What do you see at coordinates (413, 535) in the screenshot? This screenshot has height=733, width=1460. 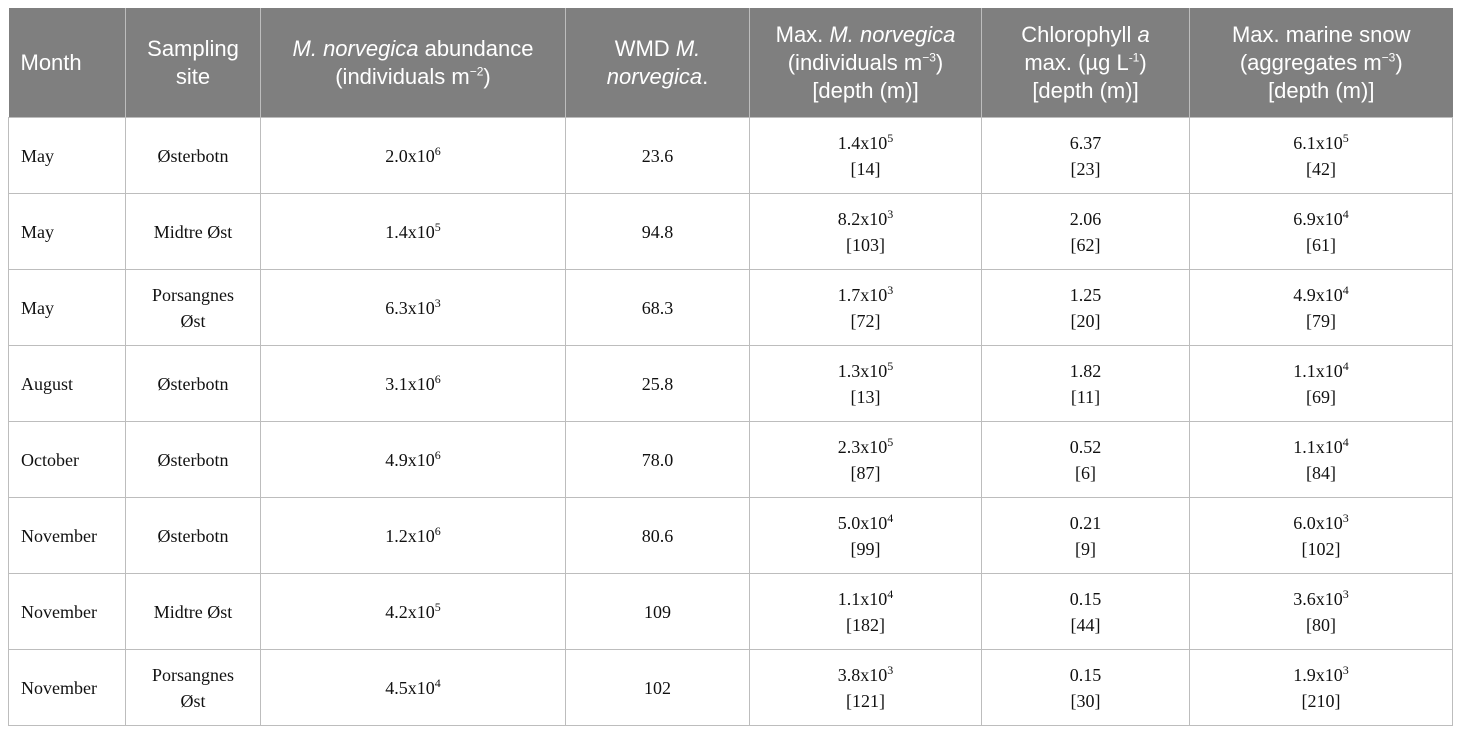 I see `cell-abundance: 1.2x106` at bounding box center [413, 535].